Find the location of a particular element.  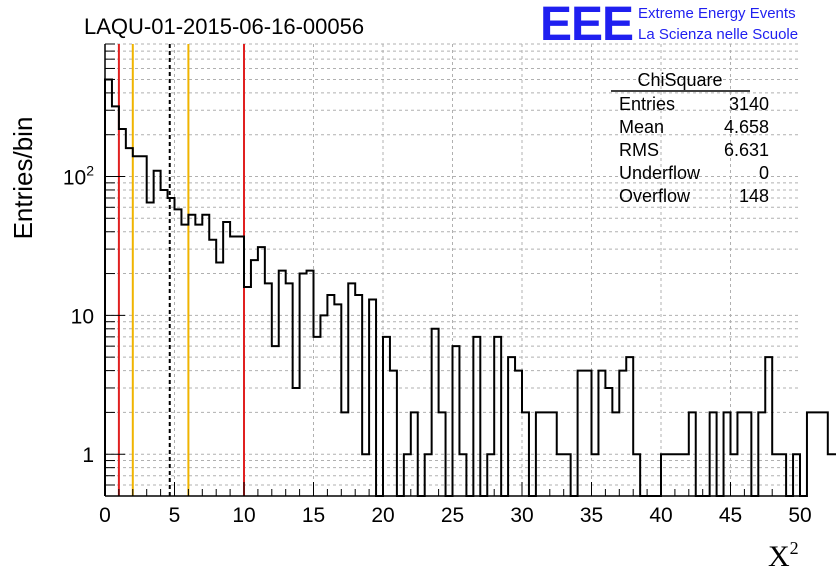

stats-row-label: Mean is located at coordinates (641, 127).